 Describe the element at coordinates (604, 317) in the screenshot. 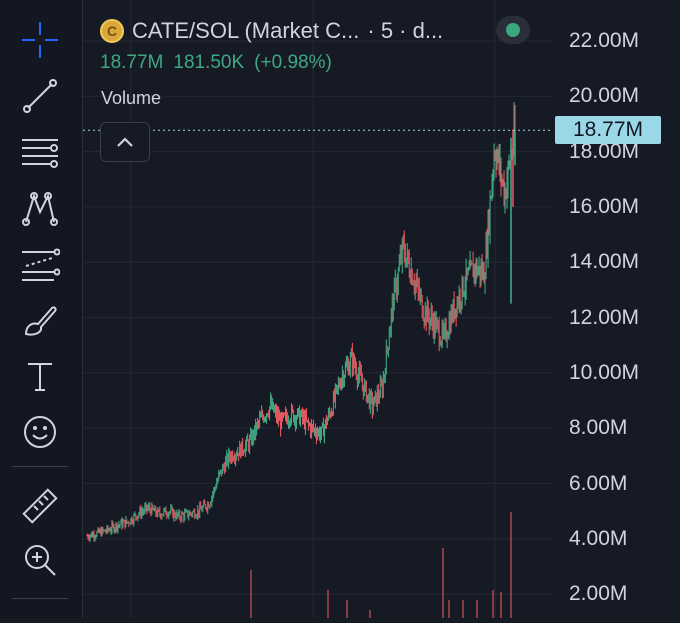

I see `price-tick: 12.00M` at that location.